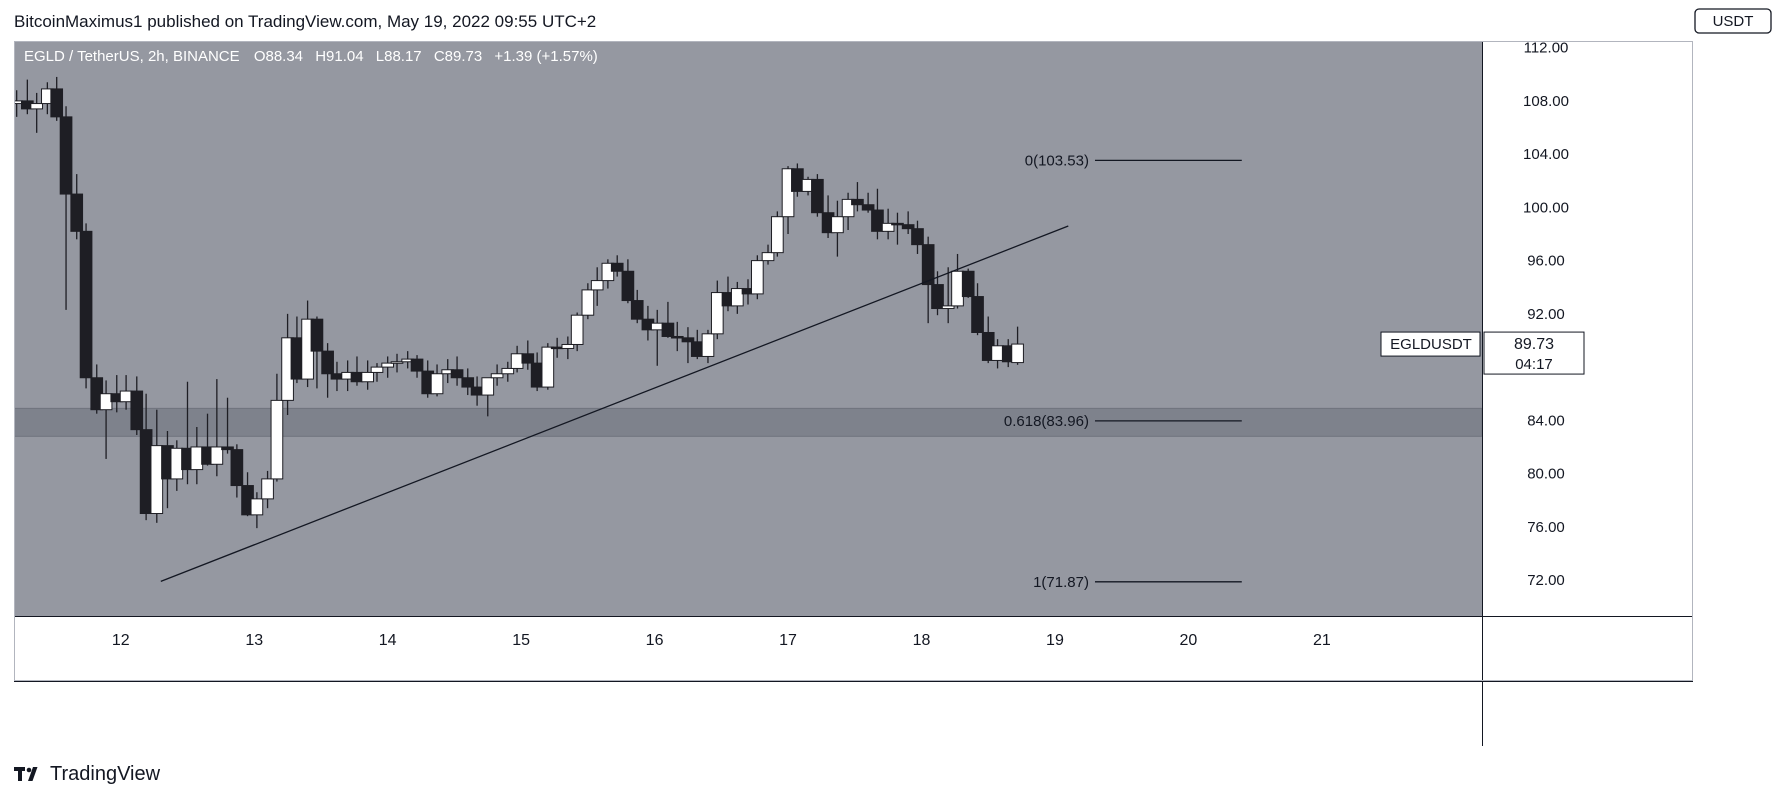  I want to click on time-tick-label: 14, so click(388, 640).